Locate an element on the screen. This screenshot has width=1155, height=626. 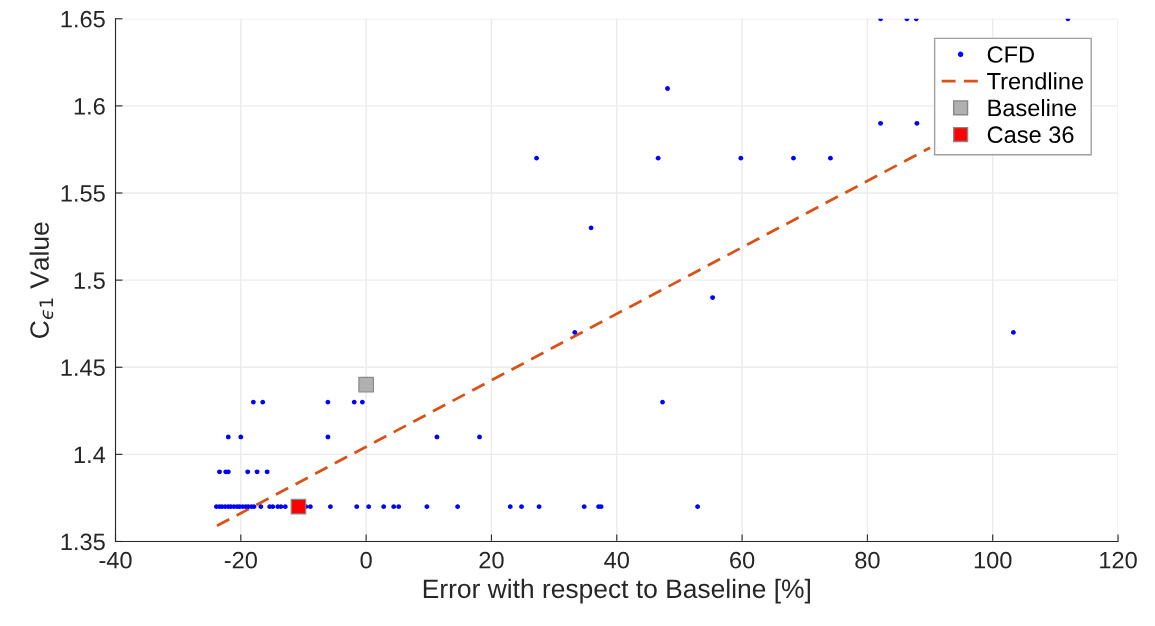
x-tick-label: -40 is located at coordinates (115, 560).